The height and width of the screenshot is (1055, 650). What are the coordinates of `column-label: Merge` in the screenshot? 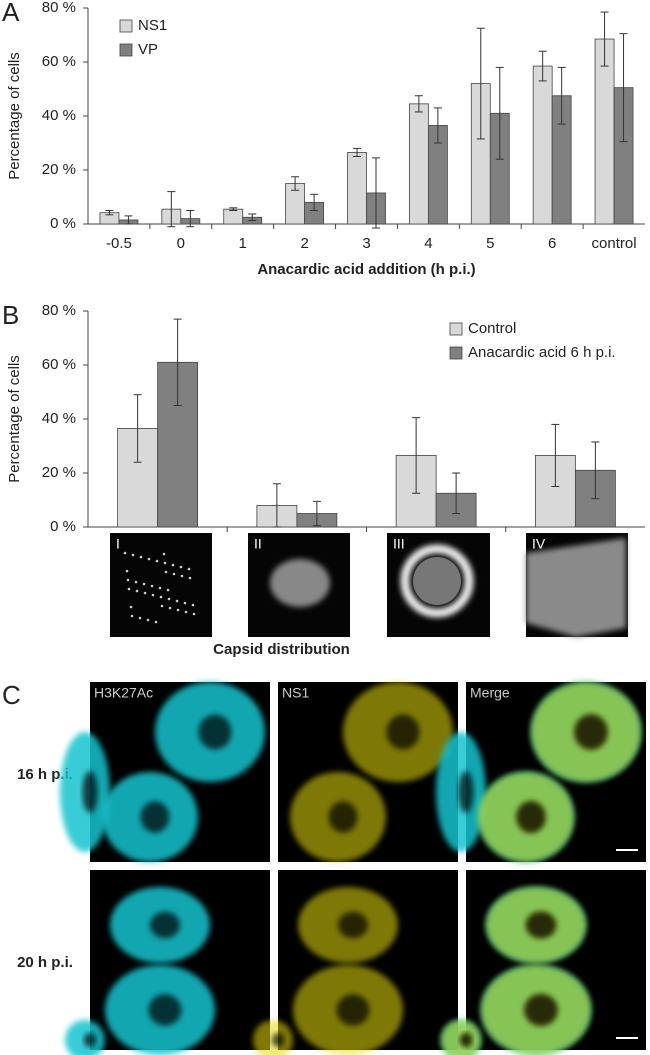 It's located at (490, 693).